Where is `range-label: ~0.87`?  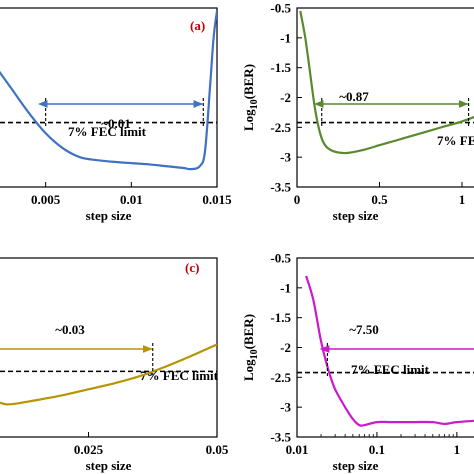 range-label: ~0.87 is located at coordinates (354, 96).